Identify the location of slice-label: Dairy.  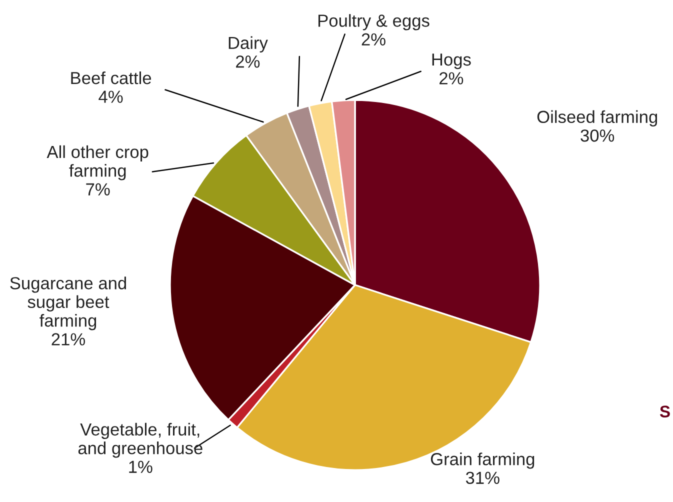
(248, 44).